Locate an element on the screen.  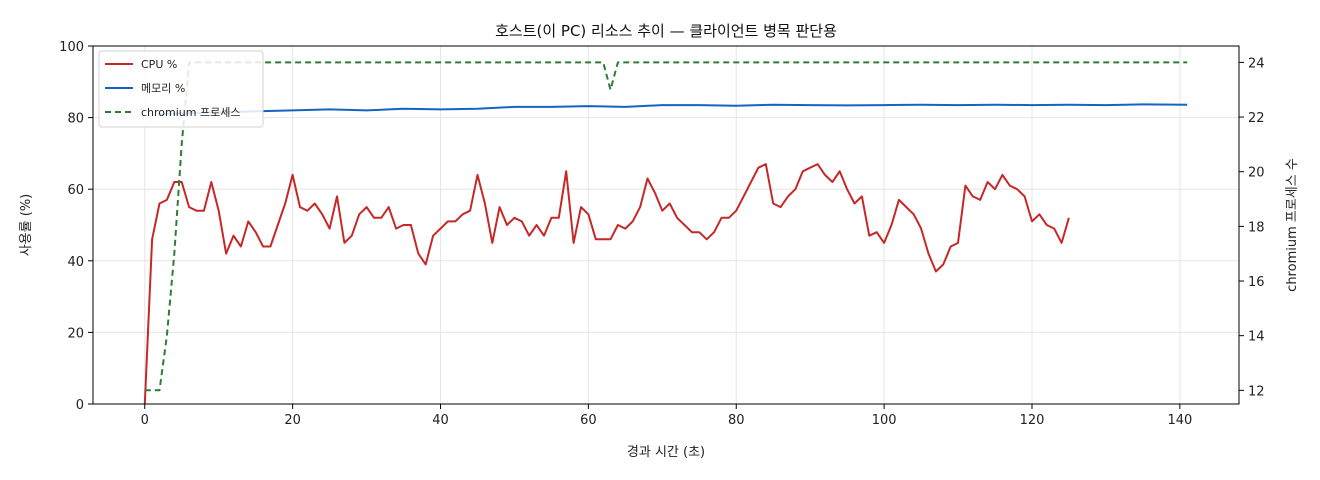
y2-tick-label: 18 is located at coordinates (1256, 227).